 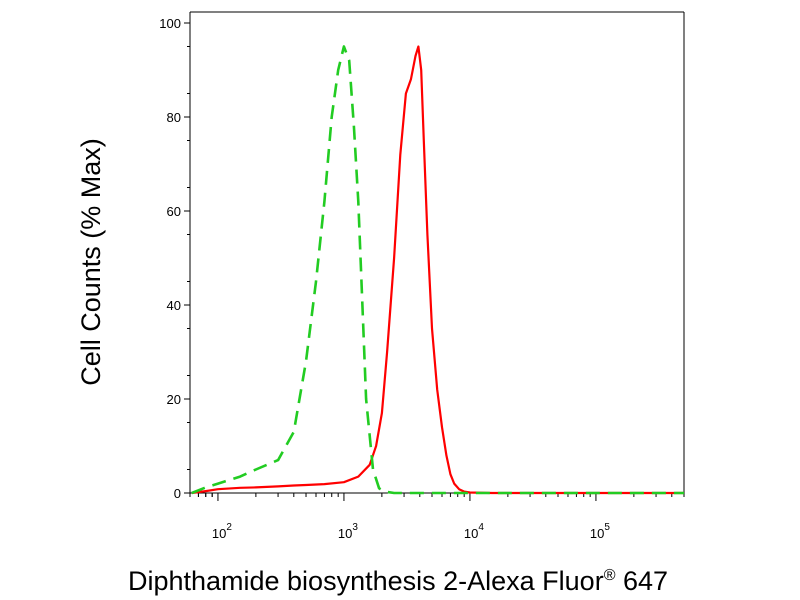 What do you see at coordinates (641, 581) in the screenshot?
I see `x-axis-title-tail: 647` at bounding box center [641, 581].